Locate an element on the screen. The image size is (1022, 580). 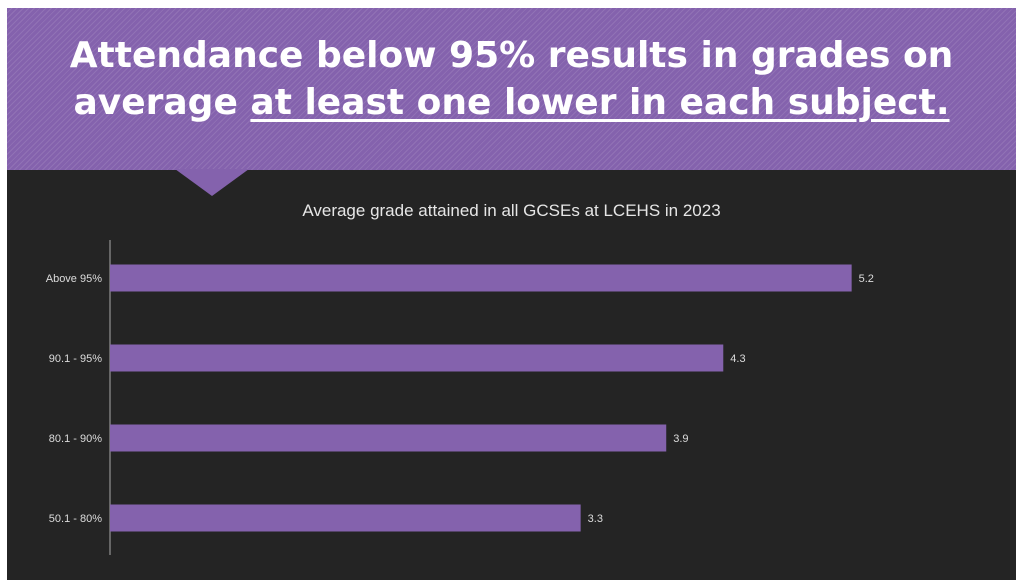
value-label-3: 3.3 is located at coordinates (595, 519).